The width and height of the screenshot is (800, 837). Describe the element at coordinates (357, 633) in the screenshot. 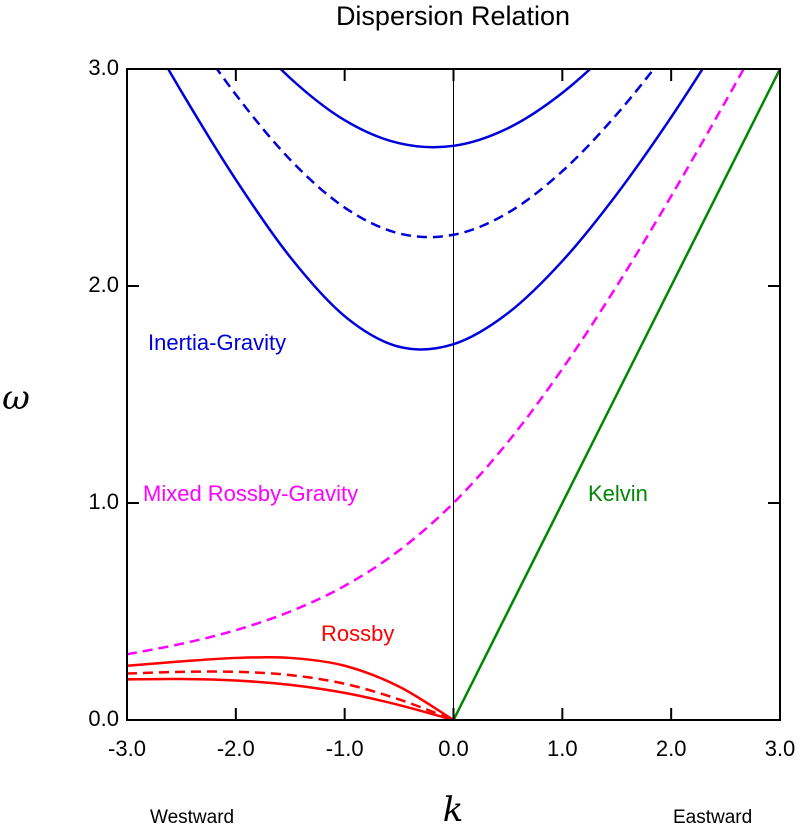

I see `annotation: Rossby` at that location.